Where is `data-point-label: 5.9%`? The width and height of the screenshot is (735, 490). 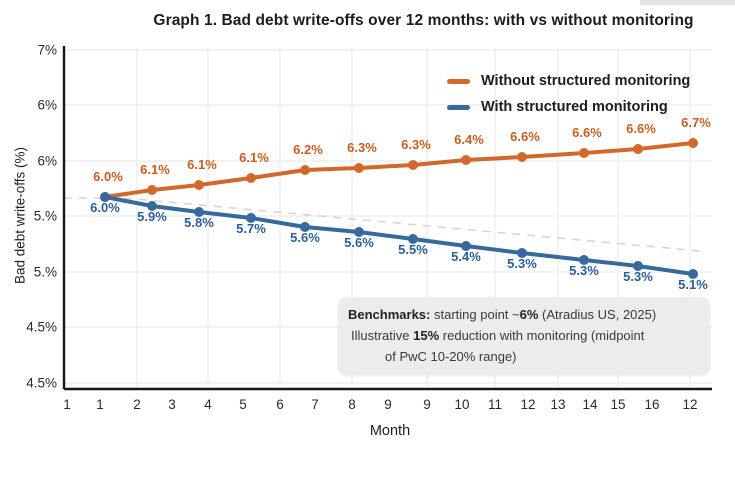
data-point-label: 5.9% is located at coordinates (152, 216).